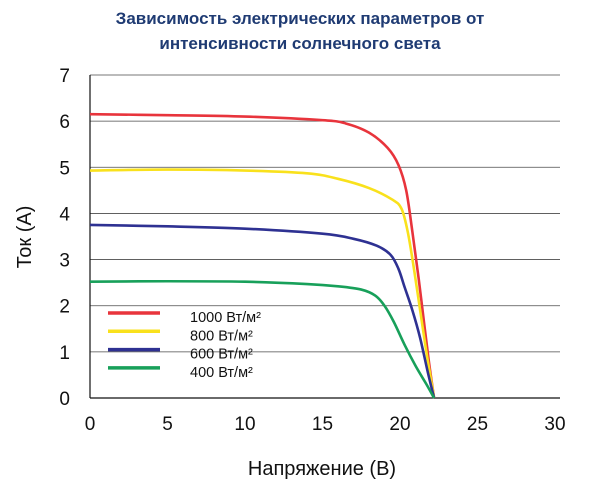 This screenshot has width=600, height=499. What do you see at coordinates (554, 424) in the screenshot?
I see `x-tick-label: 30` at bounding box center [554, 424].